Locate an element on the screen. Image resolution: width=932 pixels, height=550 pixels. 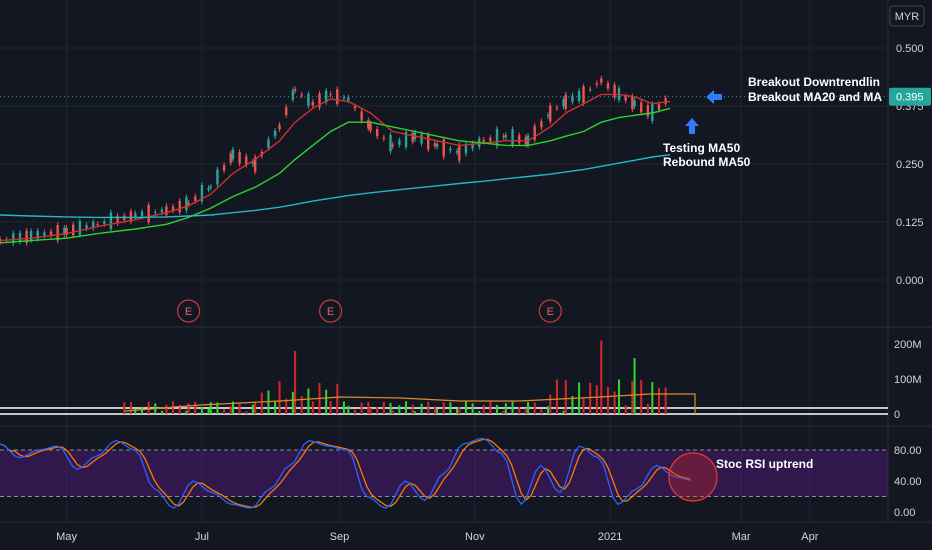
annotation-testing-1: Testing MA50 is located at coordinates (701, 148).